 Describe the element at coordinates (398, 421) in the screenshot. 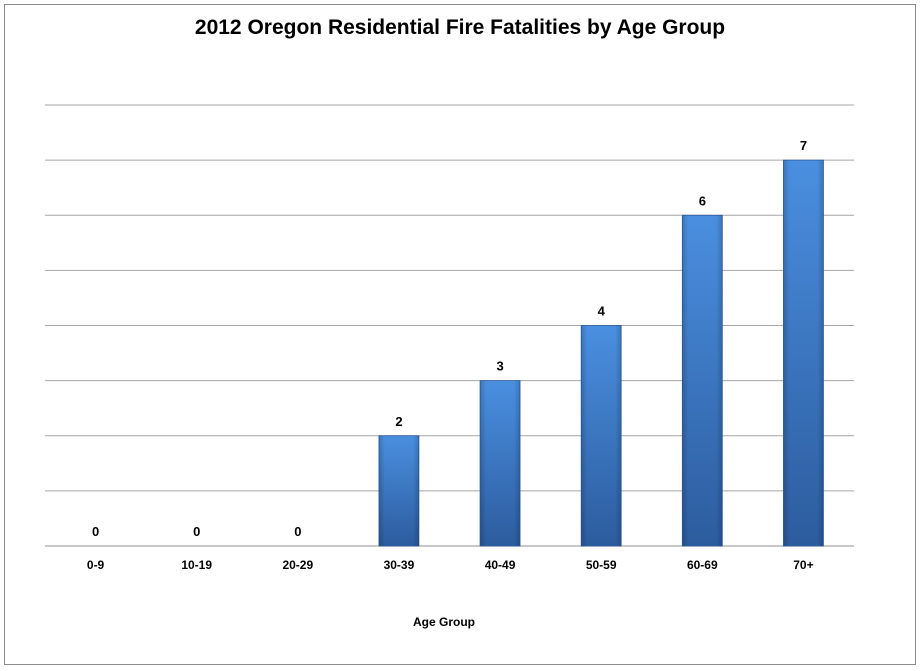

I see `data-label-30-39: 2` at that location.